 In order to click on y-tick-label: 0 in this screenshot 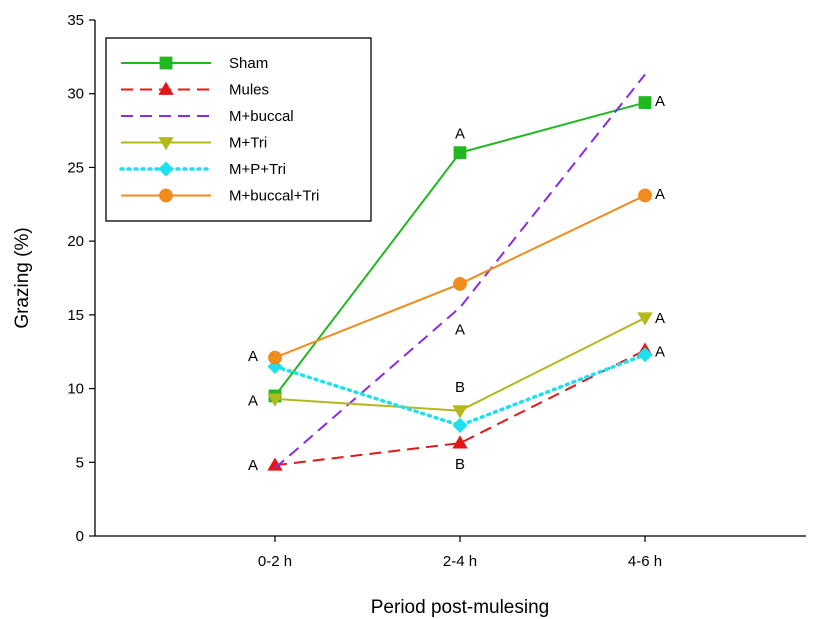, I will do `click(80, 536)`.